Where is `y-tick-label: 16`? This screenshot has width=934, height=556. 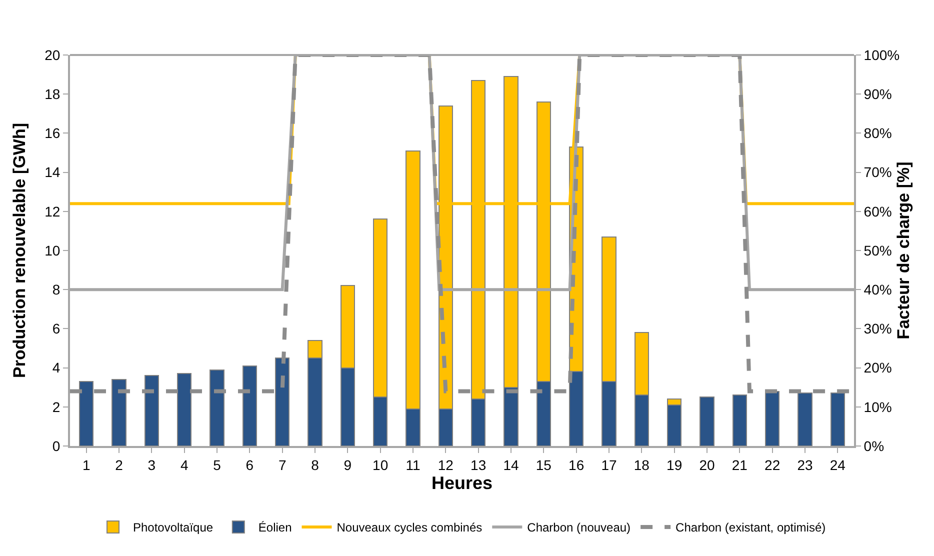 y-tick-label: 16 is located at coordinates (52, 133).